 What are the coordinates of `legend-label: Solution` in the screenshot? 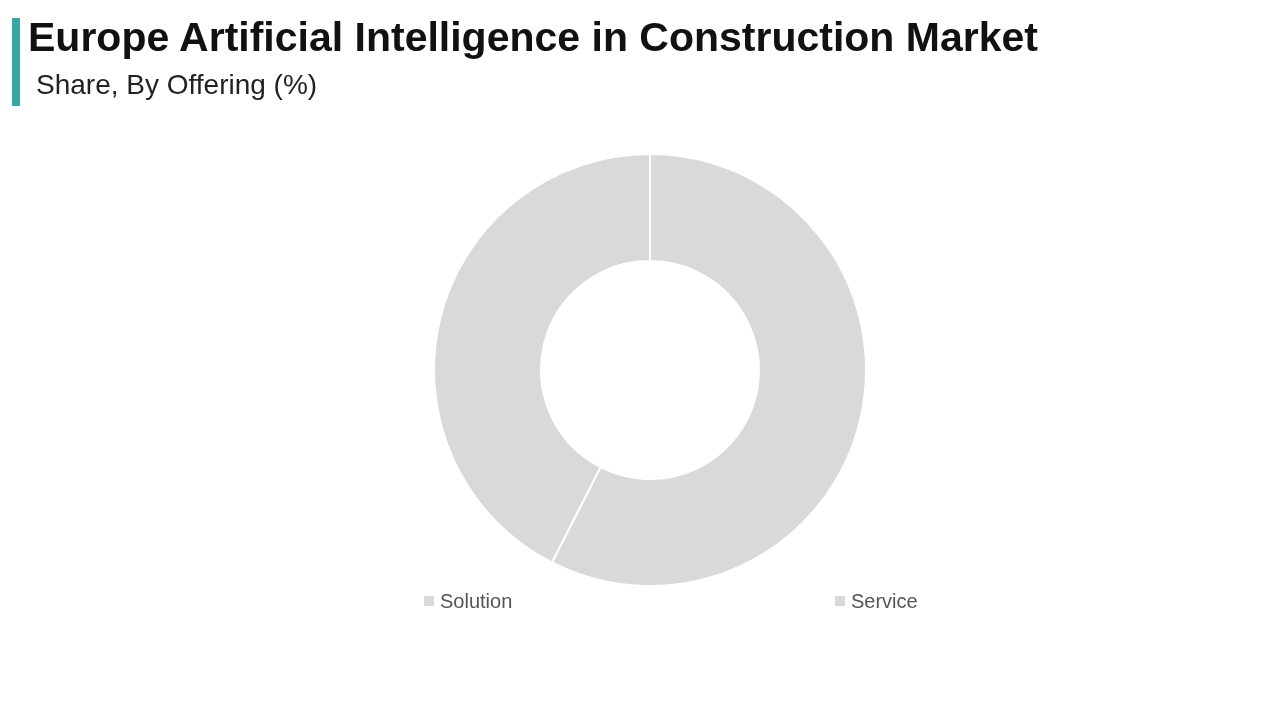 It's located at (476, 601).